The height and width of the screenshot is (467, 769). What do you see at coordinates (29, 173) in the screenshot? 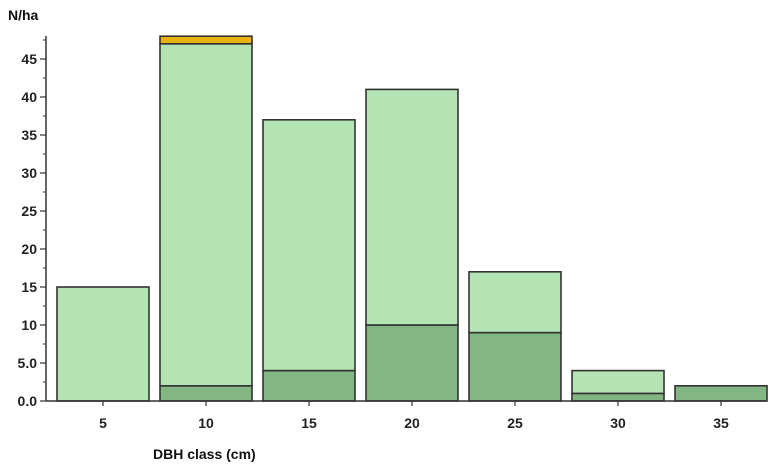
I see `y-tick-label-30: 30` at bounding box center [29, 173].